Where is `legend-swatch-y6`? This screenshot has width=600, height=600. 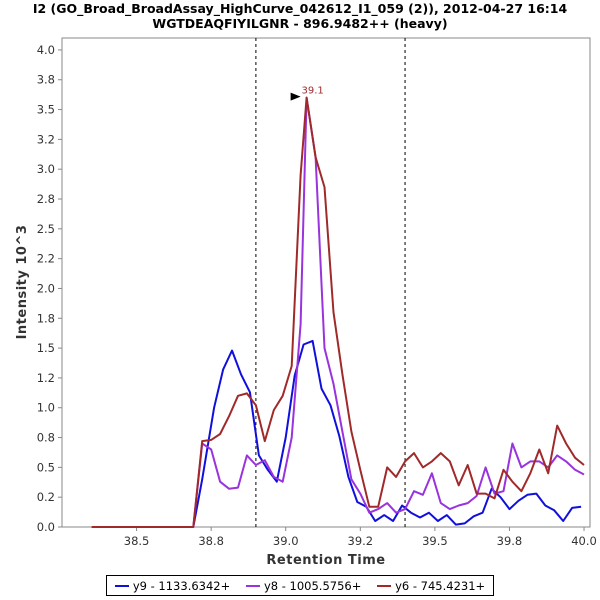 legend-swatch-y6 is located at coordinates (384, 585).